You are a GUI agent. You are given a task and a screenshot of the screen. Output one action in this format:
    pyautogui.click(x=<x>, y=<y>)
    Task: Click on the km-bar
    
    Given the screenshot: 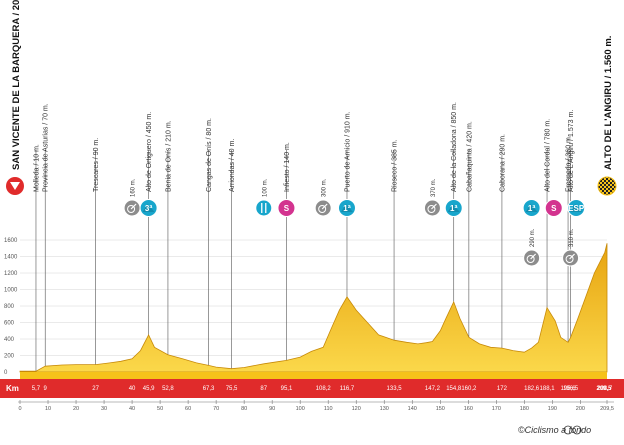 What is the action you would take?
    pyautogui.click(x=312, y=388)
    